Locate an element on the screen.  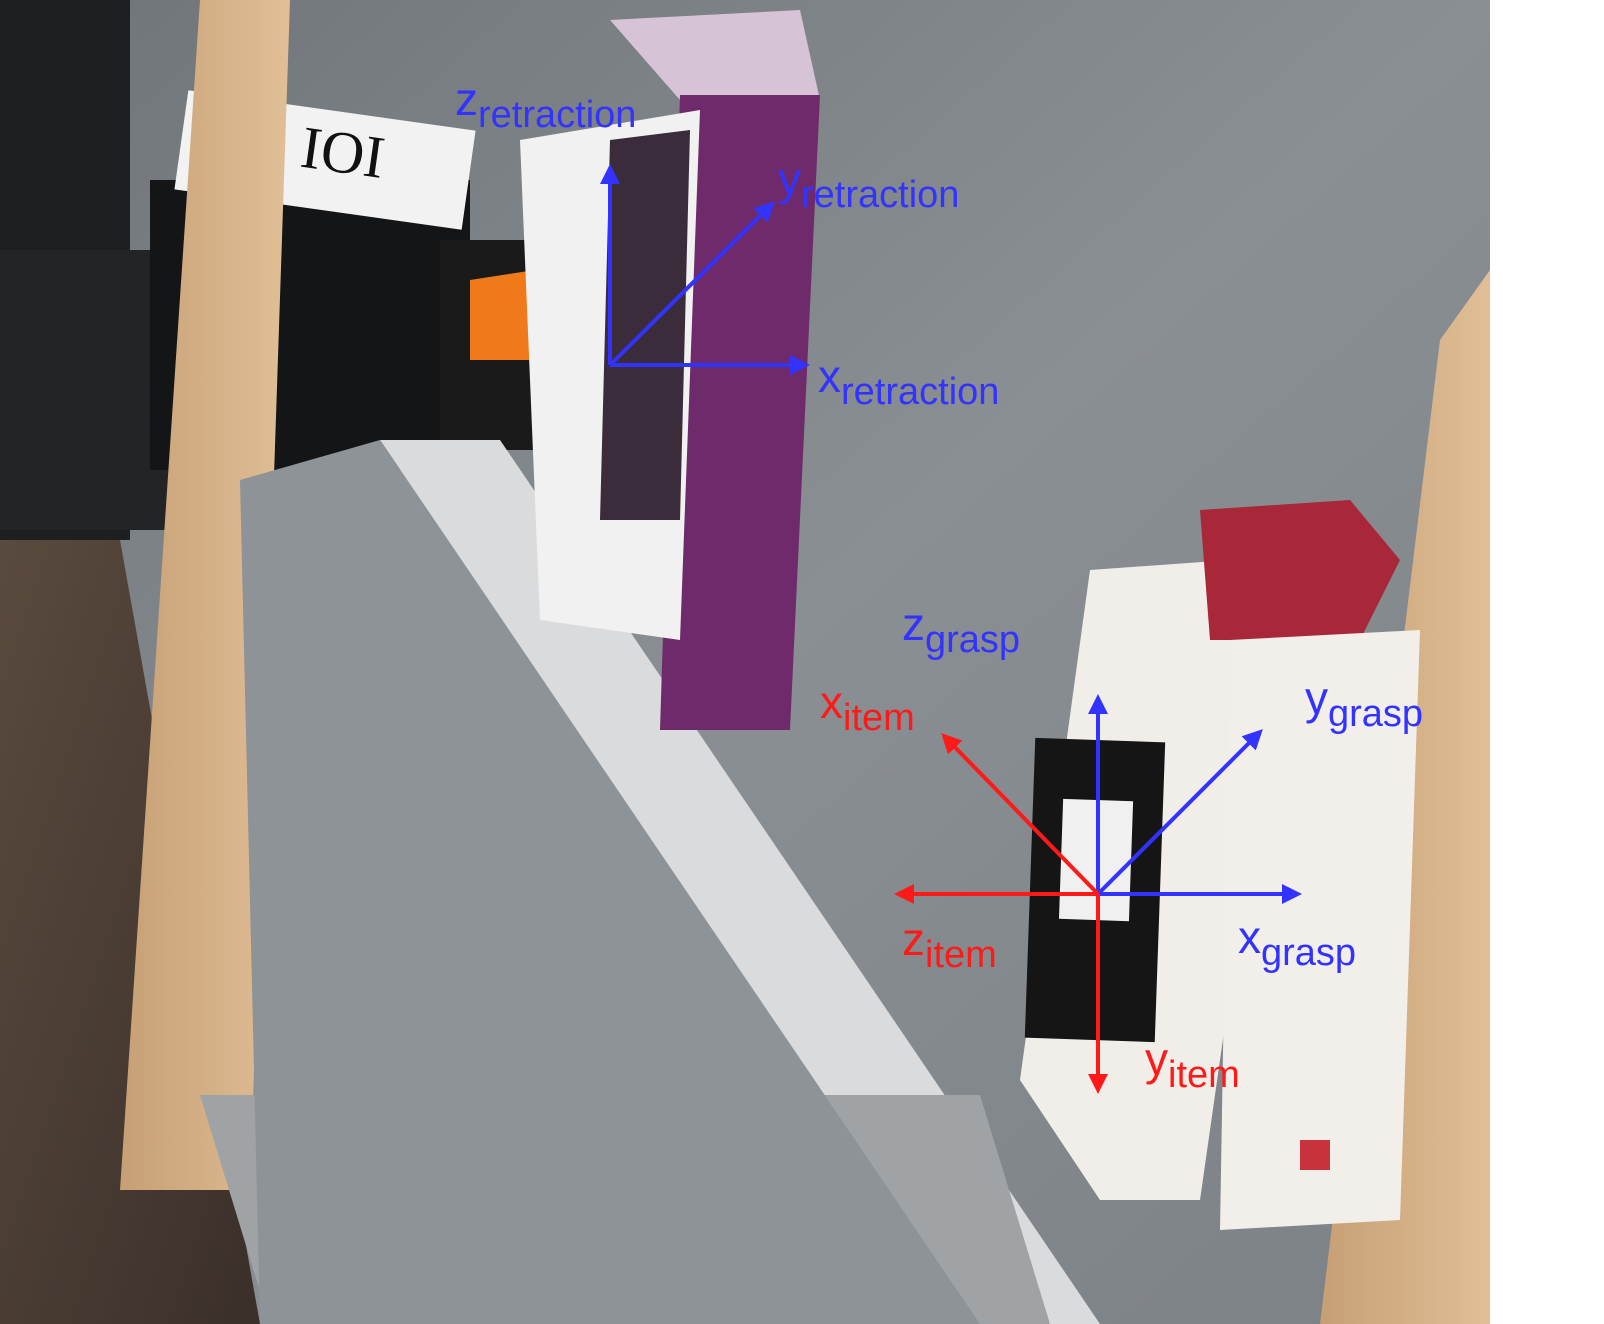
x-item-arrow is located at coordinates (1020, 814).